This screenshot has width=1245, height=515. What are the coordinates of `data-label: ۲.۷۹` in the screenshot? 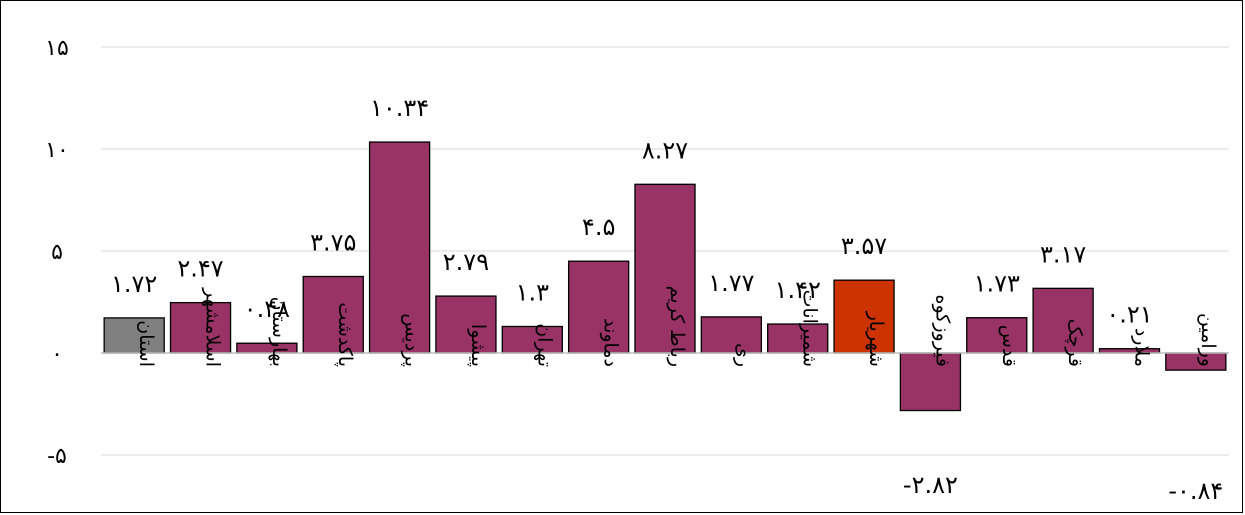 It's located at (466, 262).